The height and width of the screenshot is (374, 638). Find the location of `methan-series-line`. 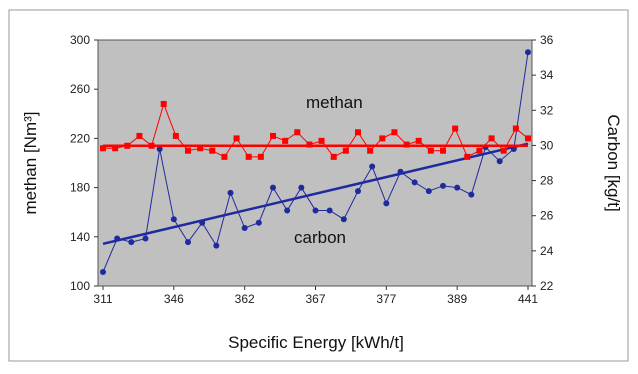

methan-series-line is located at coordinates (316, 130).